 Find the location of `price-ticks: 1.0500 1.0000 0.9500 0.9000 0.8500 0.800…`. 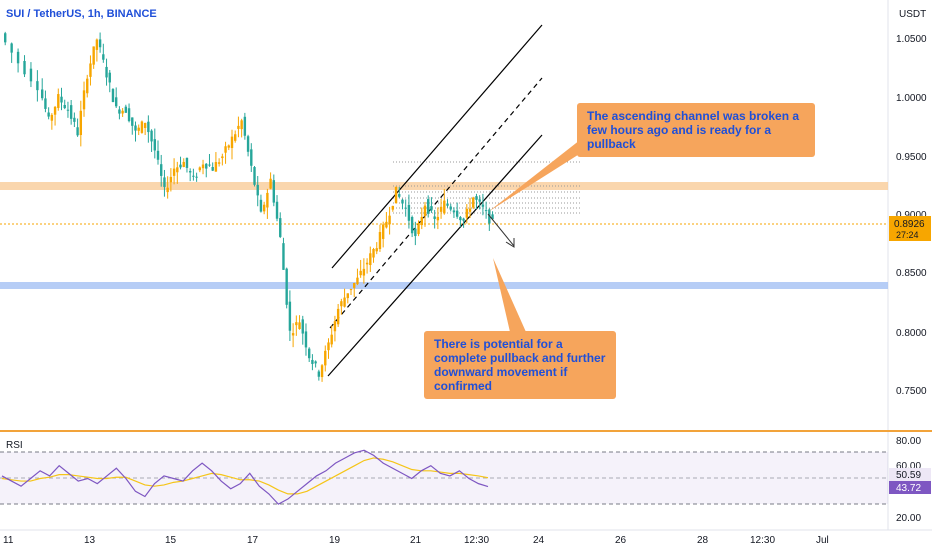

price-ticks: 1.0500 1.0000 0.9500 0.9000 0.8500 0.800… is located at coordinates (911, 215).